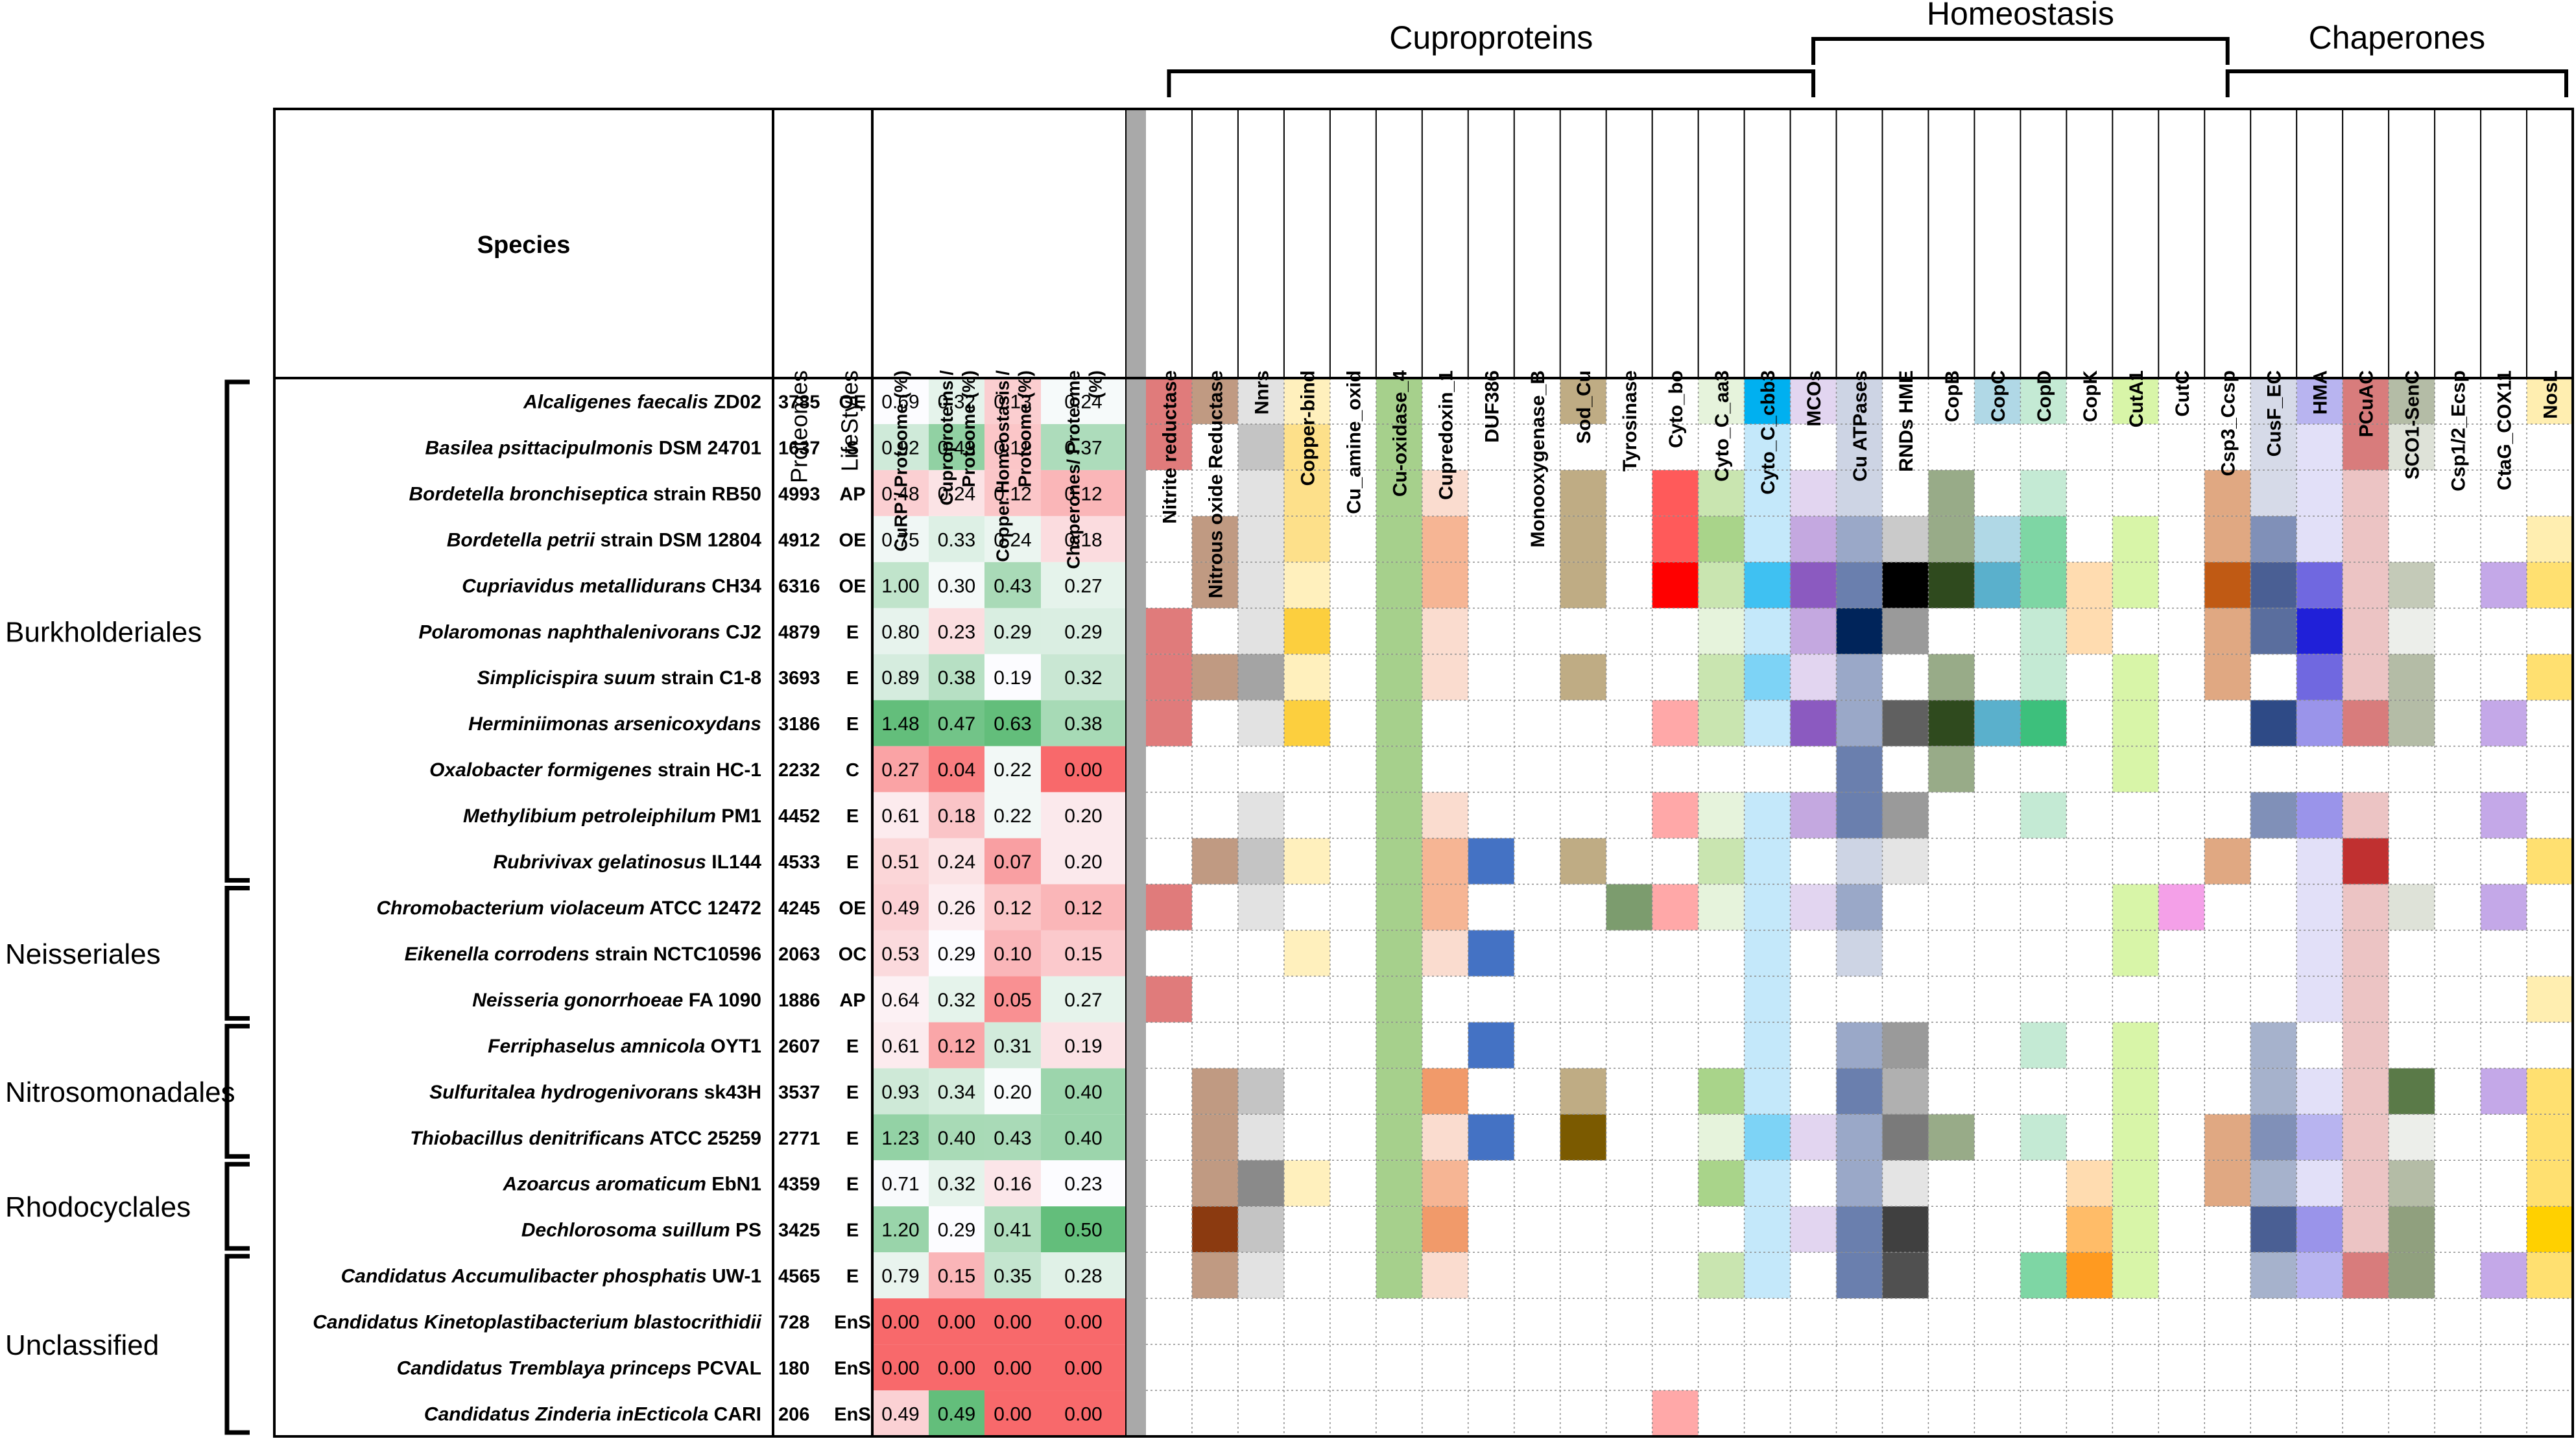 The height and width of the screenshot is (1439, 2576). What do you see at coordinates (900, 862) in the screenshot?
I see `pct-value: 0.51` at bounding box center [900, 862].